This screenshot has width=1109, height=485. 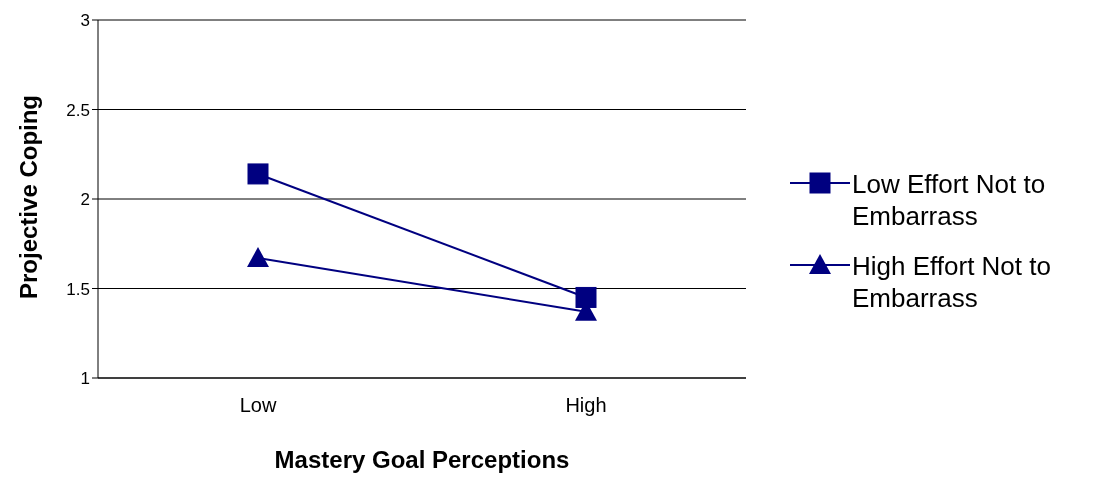 What do you see at coordinates (949, 200) in the screenshot?
I see `legend-label: Low Effort Not to Embarrass` at bounding box center [949, 200].